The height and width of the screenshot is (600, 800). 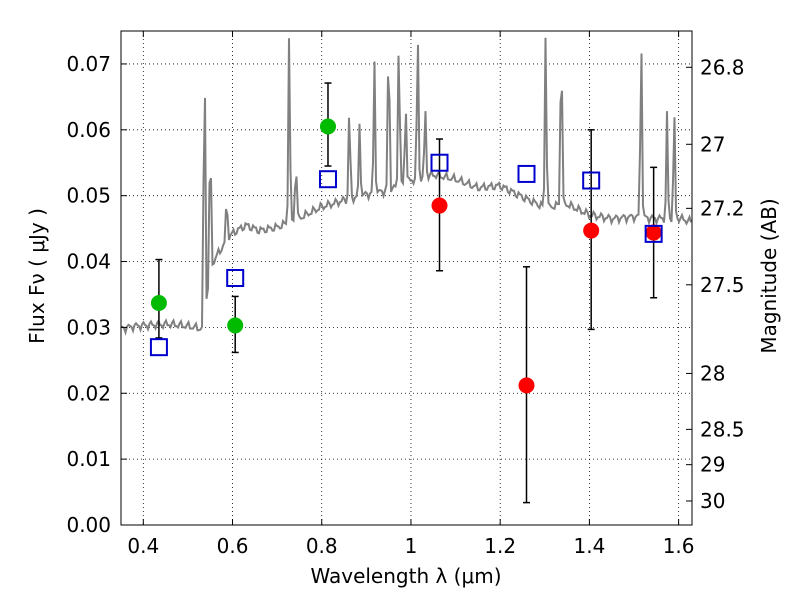 What do you see at coordinates (88, 262) in the screenshot?
I see `y-tick-label-4: 0.04` at bounding box center [88, 262].